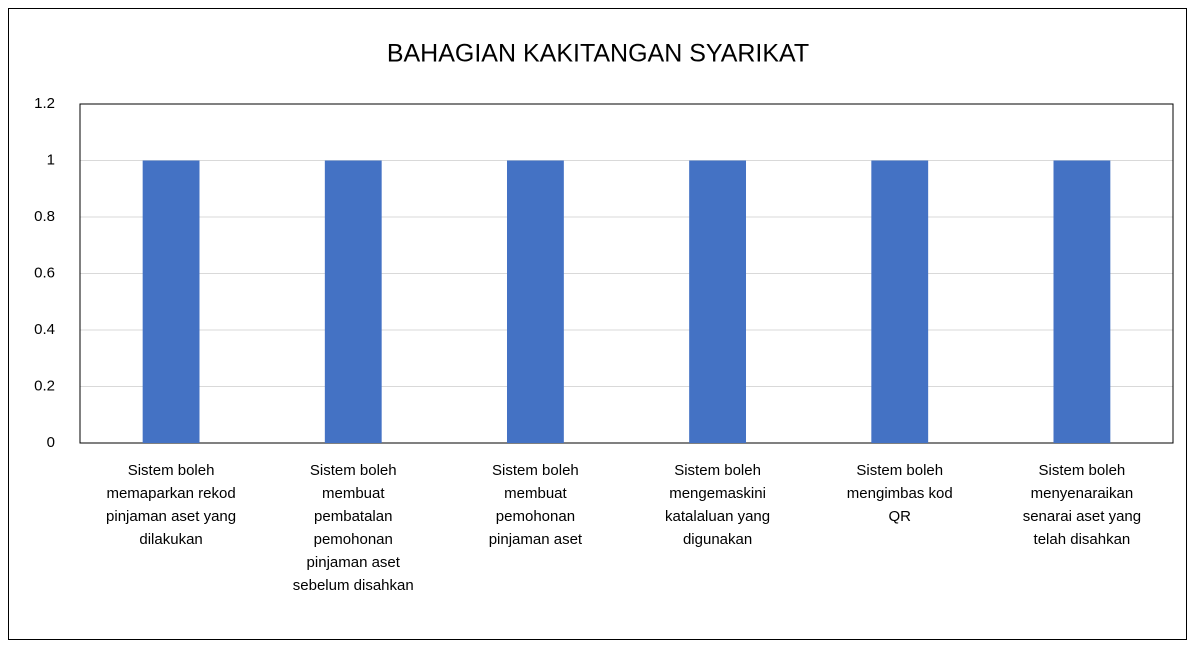 The image size is (1195, 648). What do you see at coordinates (900, 493) in the screenshot?
I see `x-tick-label: Sistem boleh mengimbas kod QR` at bounding box center [900, 493].